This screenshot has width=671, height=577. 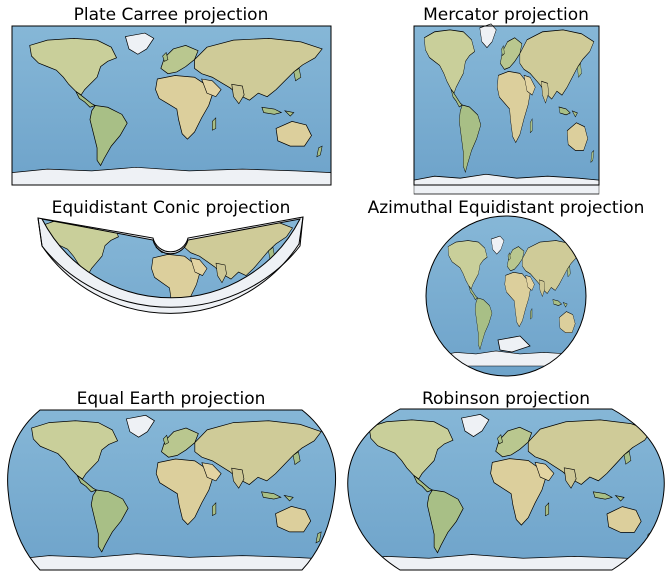 I want to click on panel-title-azimuthal-equidistant: Azimuthal Equidistant projection, so click(x=506, y=208).